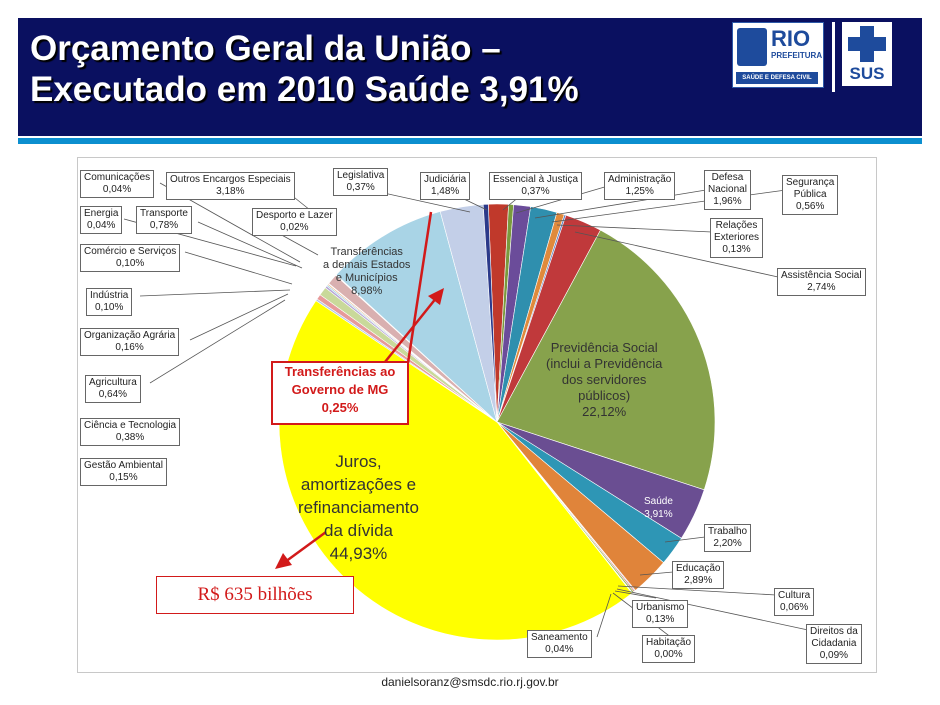 The width and height of the screenshot is (940, 705). Describe the element at coordinates (535, 191) in the screenshot. I see `label-essencial-pct: 0,37%` at that location.